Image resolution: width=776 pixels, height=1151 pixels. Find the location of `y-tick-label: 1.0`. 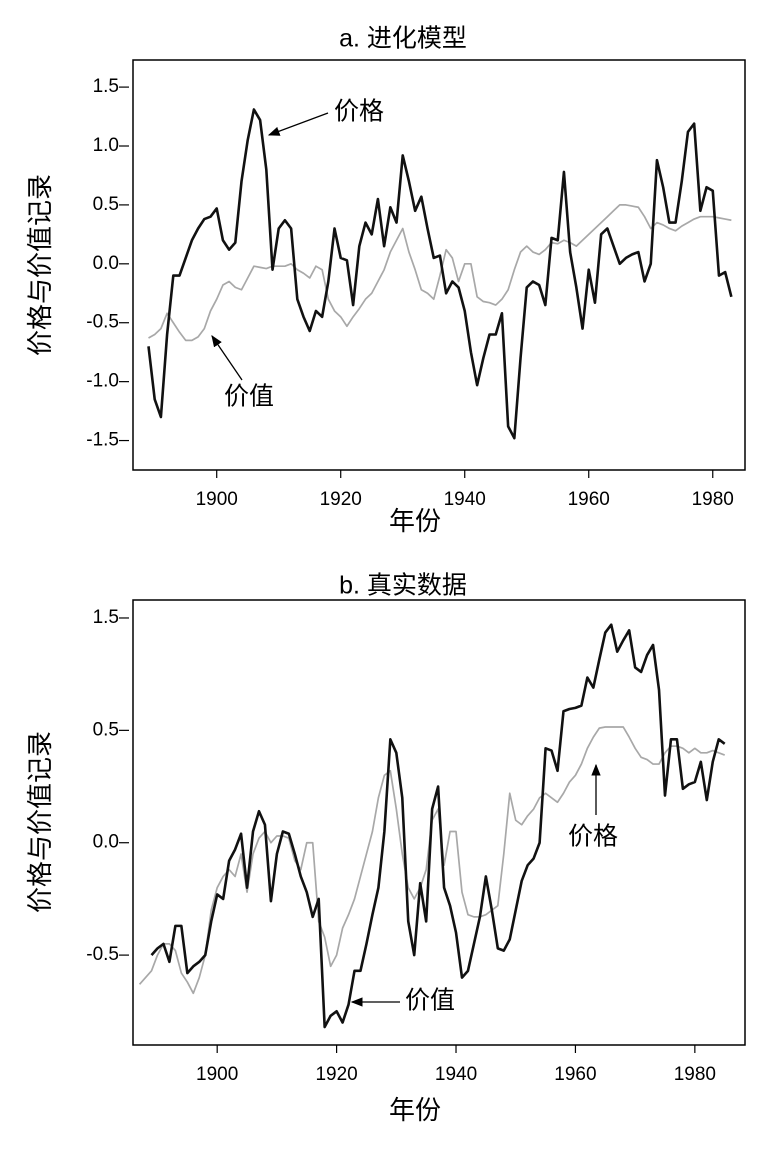

y-tick-label: 1.0 is located at coordinates (106, 145).